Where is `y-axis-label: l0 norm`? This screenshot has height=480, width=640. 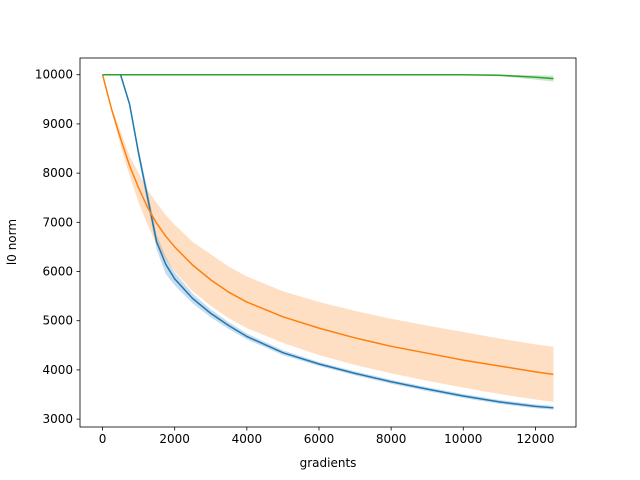
y-axis-label: l0 norm is located at coordinates (12, 242).